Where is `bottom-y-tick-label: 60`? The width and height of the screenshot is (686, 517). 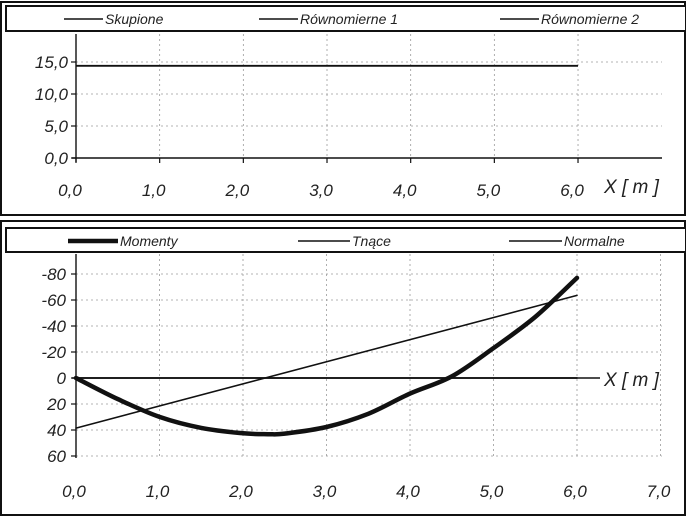
bottom-y-tick-label: 60 is located at coordinates (56, 456).